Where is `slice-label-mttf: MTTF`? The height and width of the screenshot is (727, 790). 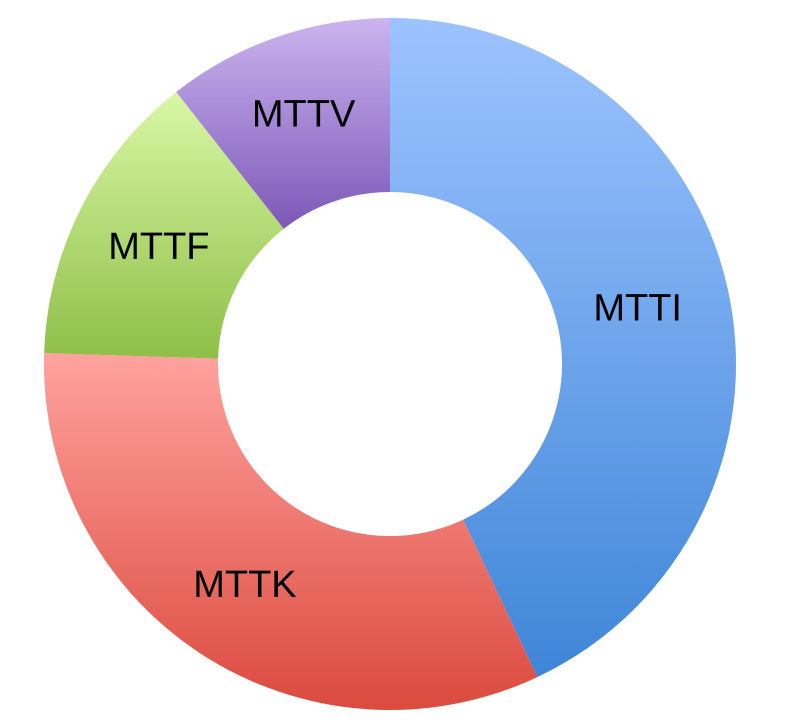 slice-label-mttf: MTTF is located at coordinates (158, 247).